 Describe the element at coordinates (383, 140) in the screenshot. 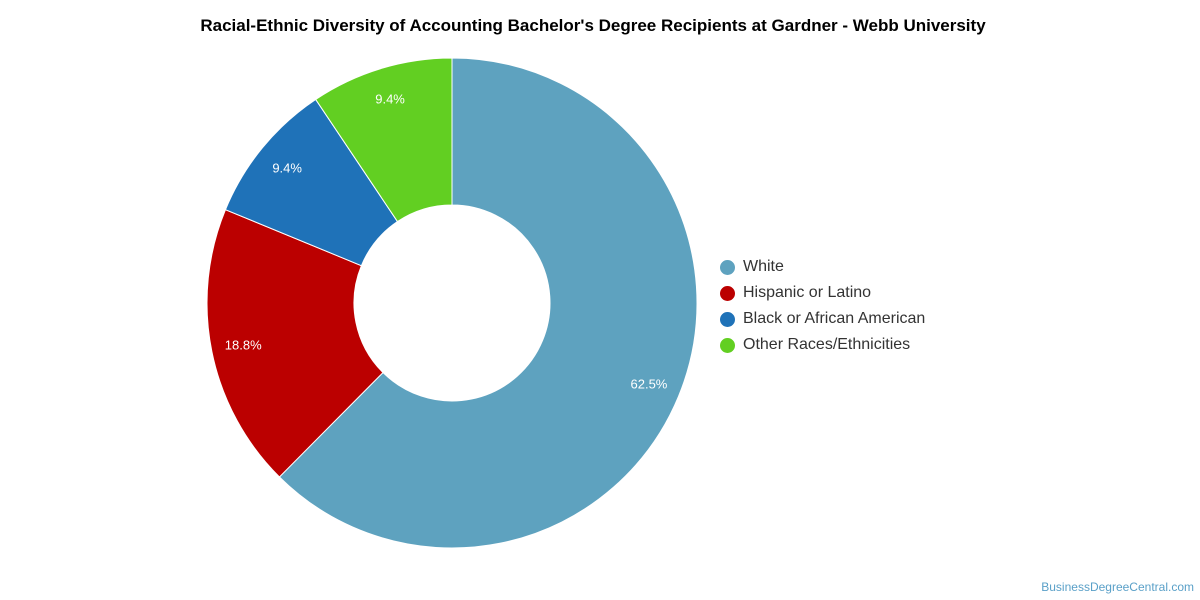

I see `slice-other-races-ethnicities` at that location.